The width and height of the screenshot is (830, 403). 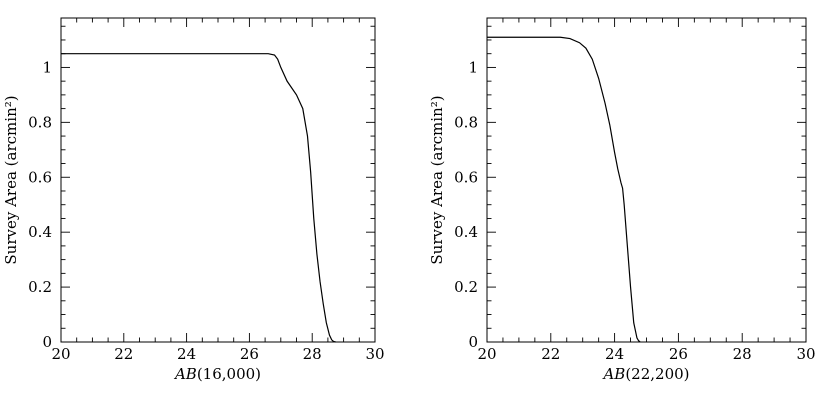 I want to click on x-axis-title: AB(22,200), so click(x=645, y=374).